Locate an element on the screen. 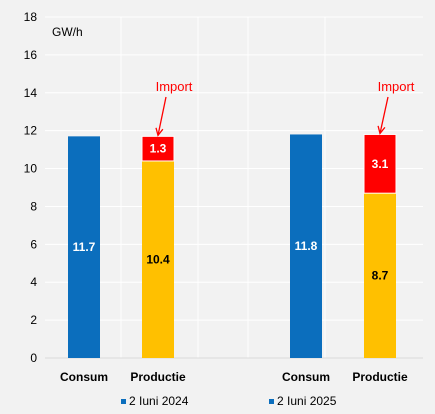 This screenshot has height=414, width=435. data-label: 11.8 is located at coordinates (306, 246).